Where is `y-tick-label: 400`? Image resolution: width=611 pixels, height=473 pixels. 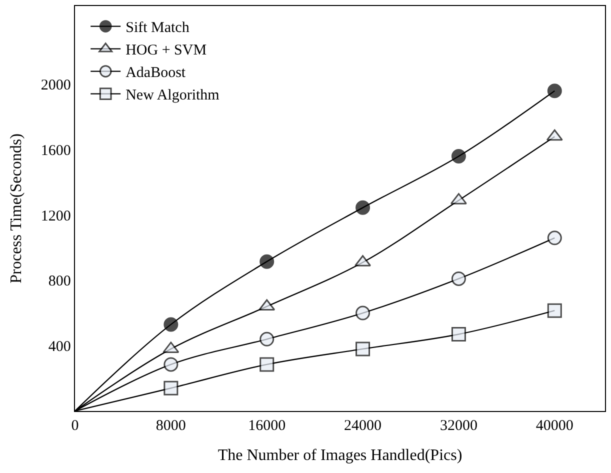 y-tick-label: 400 is located at coordinates (59, 346).